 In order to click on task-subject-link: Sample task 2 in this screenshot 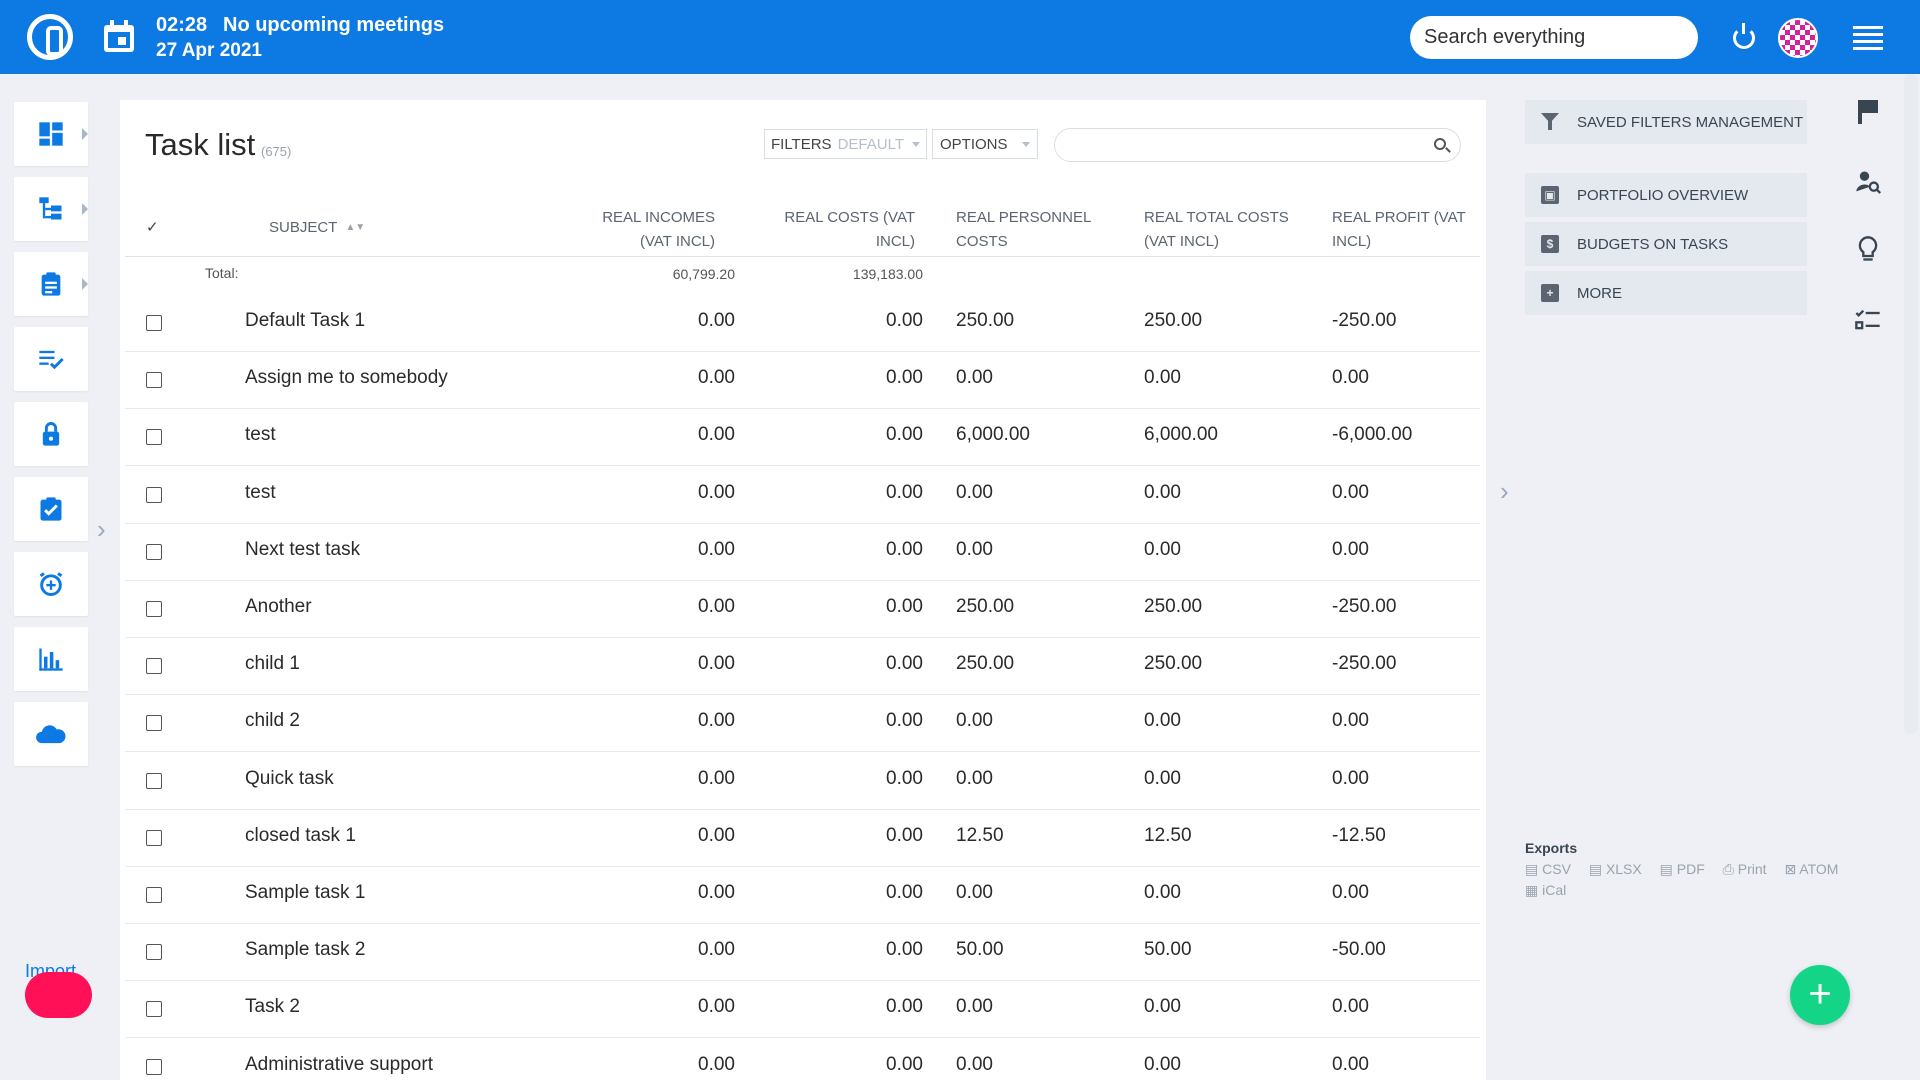, I will do `click(305, 950)`.